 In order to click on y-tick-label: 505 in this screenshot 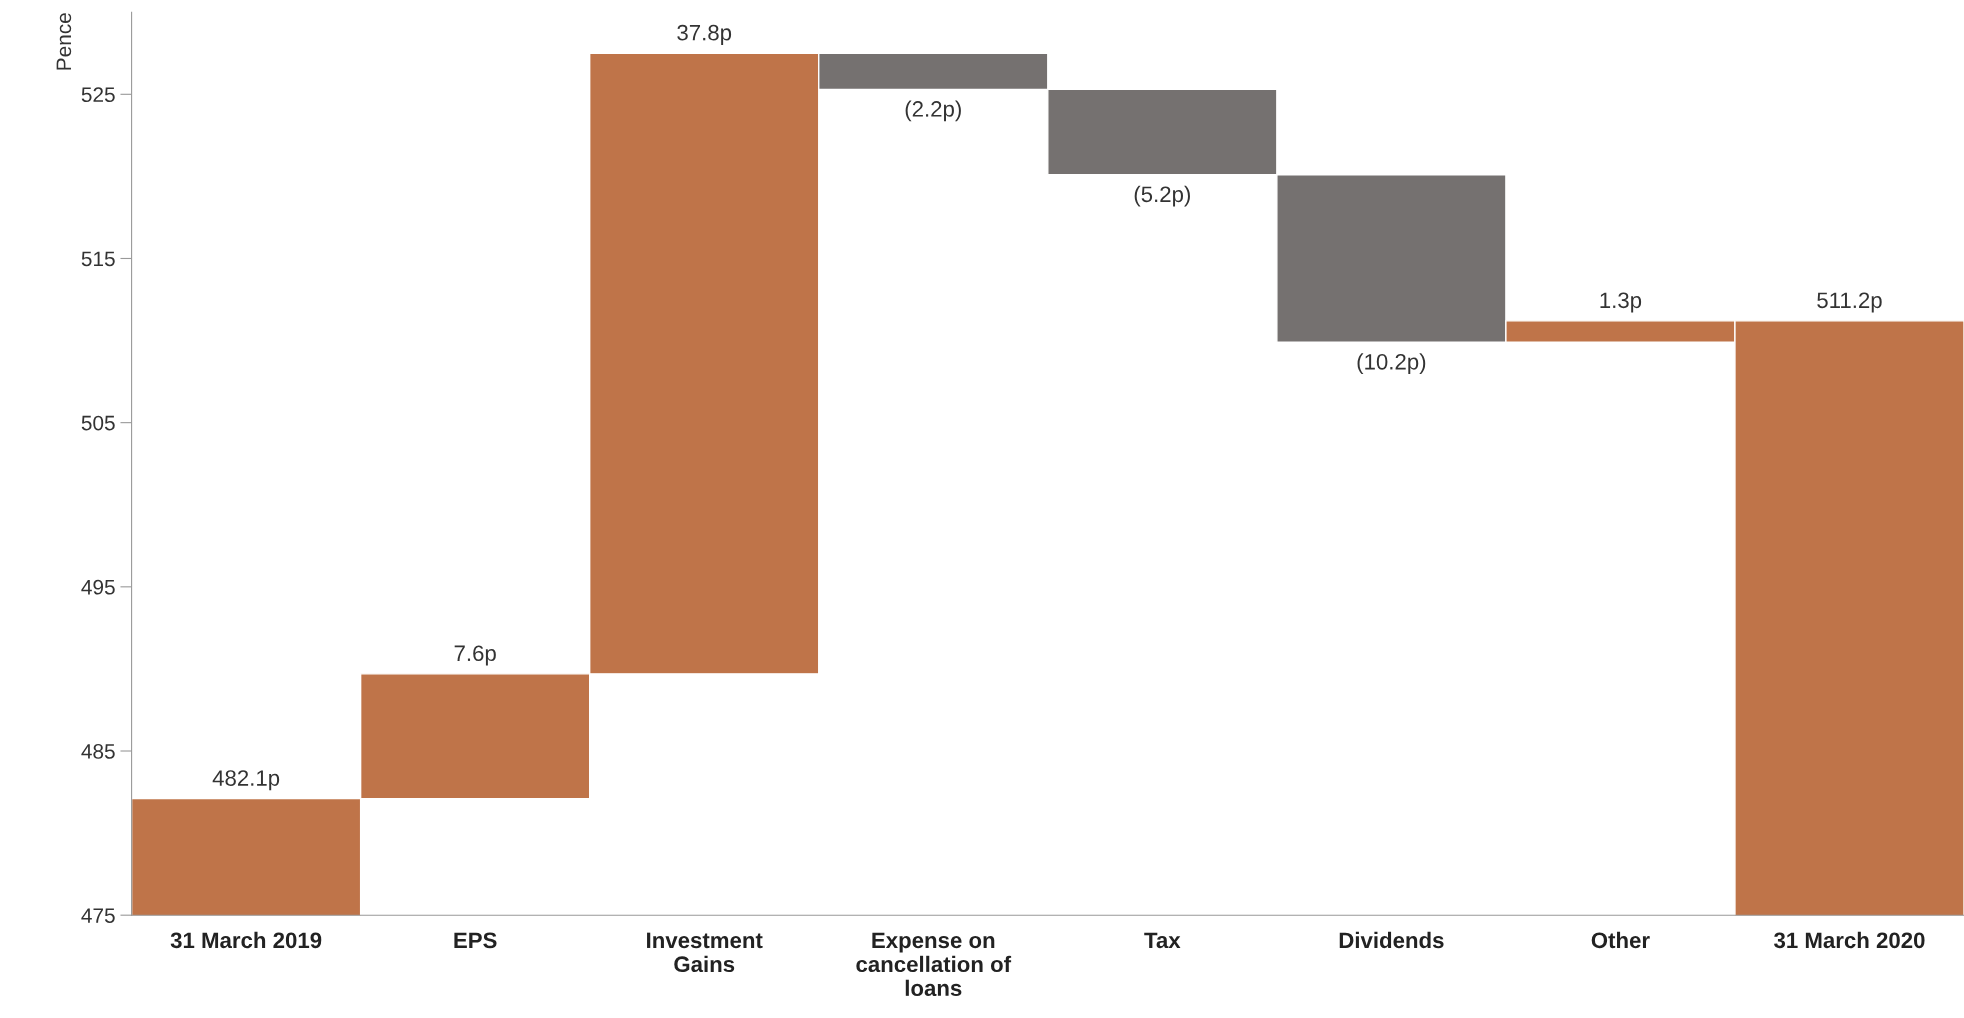, I will do `click(98, 423)`.